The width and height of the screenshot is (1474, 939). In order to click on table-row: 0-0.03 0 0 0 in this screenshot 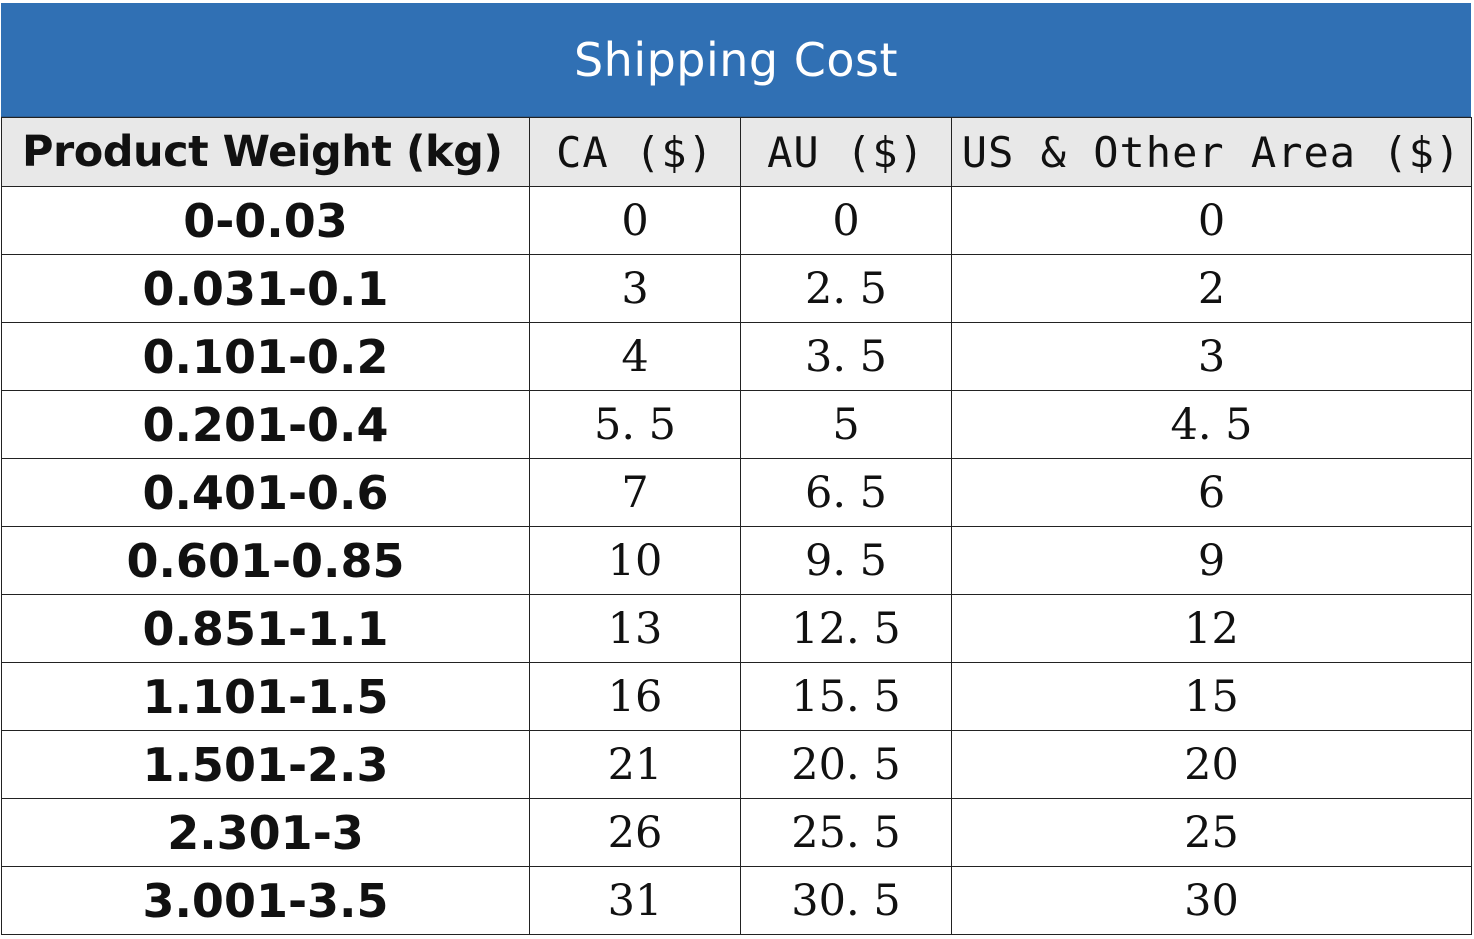, I will do `click(736, 220)`.